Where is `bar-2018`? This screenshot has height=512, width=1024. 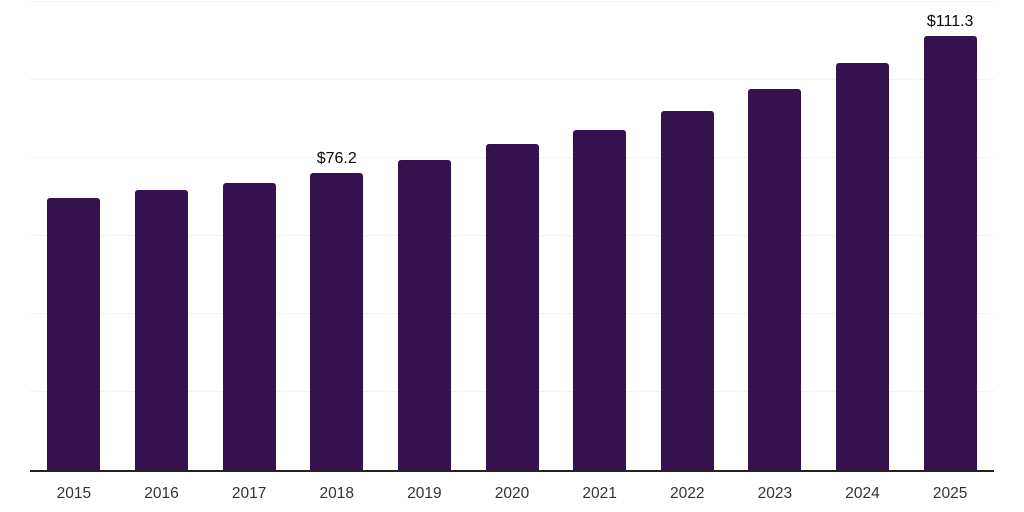 bar-2018 is located at coordinates (337, 321).